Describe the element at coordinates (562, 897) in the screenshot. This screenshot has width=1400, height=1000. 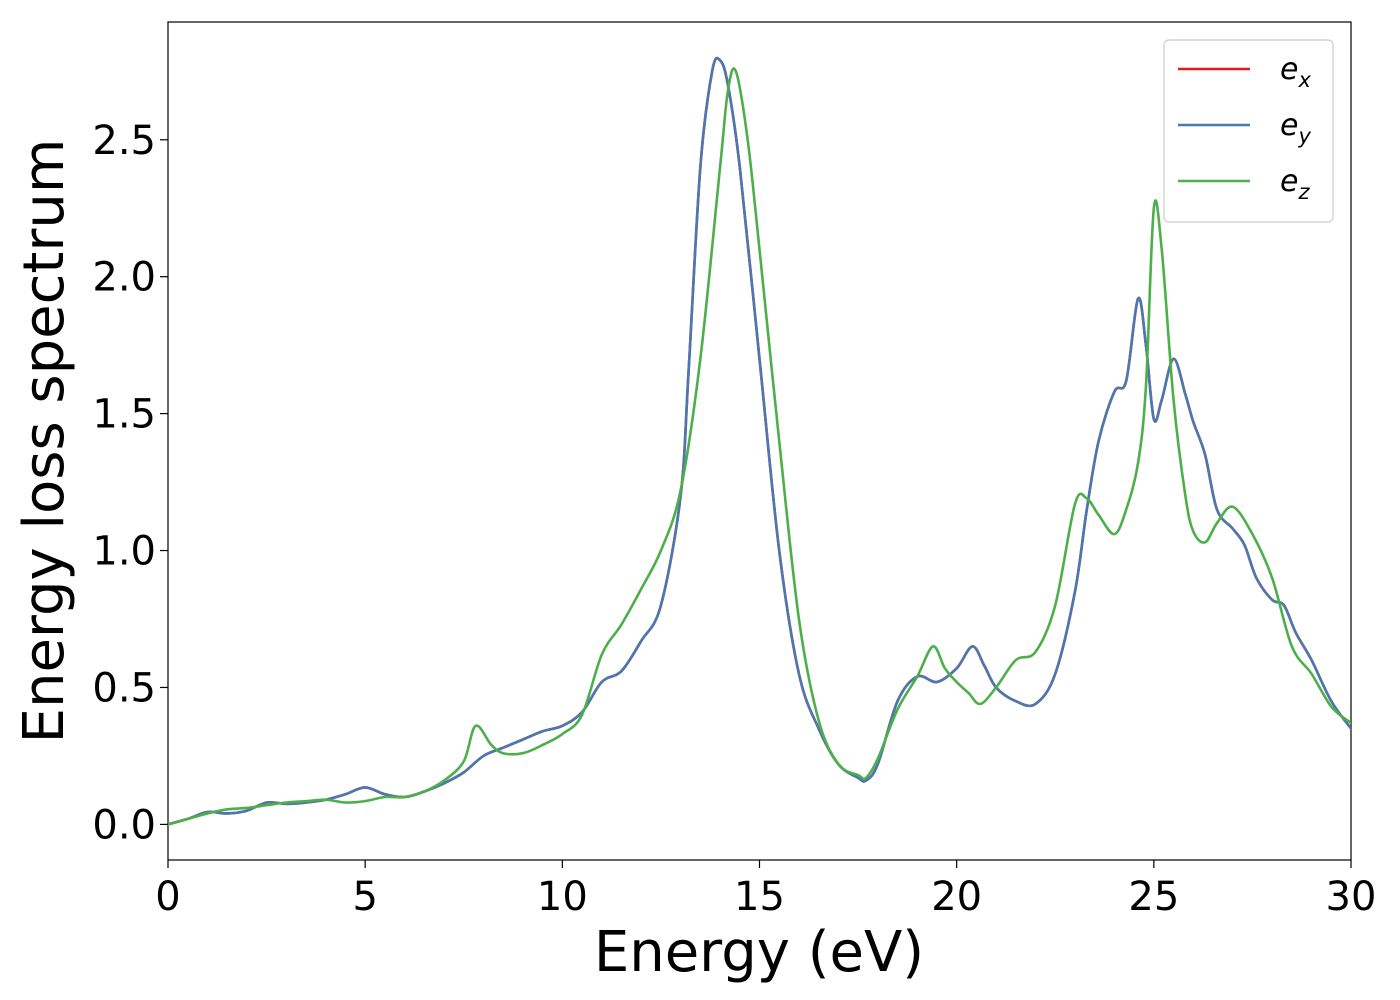
I see `x-tick-label: 10` at that location.